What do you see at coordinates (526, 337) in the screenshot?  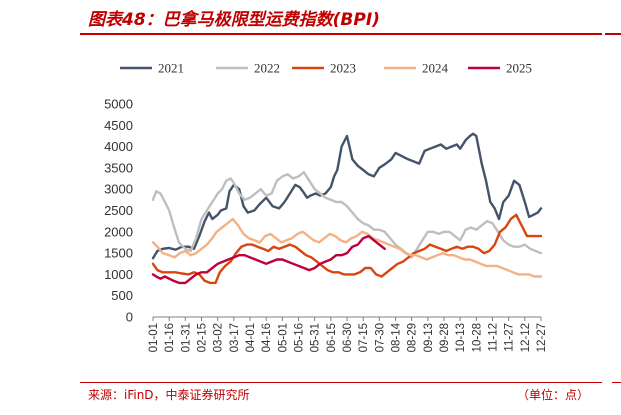 I see `x-tick-label: 12-12` at bounding box center [526, 337].